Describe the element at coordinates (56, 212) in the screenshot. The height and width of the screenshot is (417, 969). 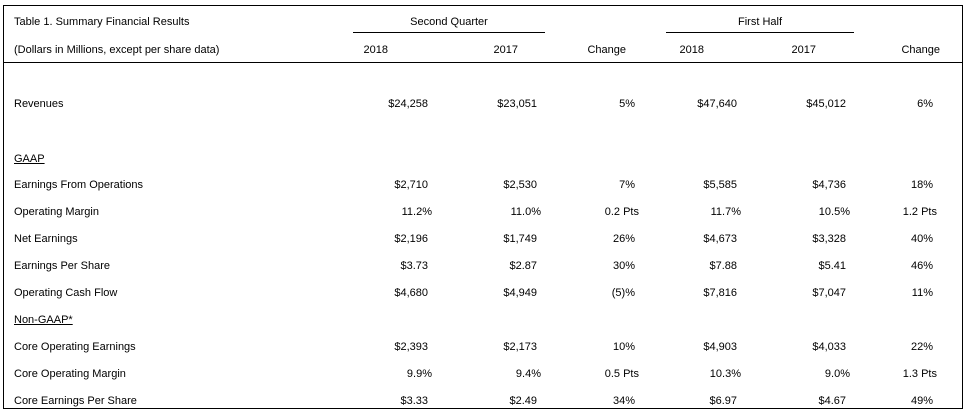
I see `row-label: Operating Margin` at that location.